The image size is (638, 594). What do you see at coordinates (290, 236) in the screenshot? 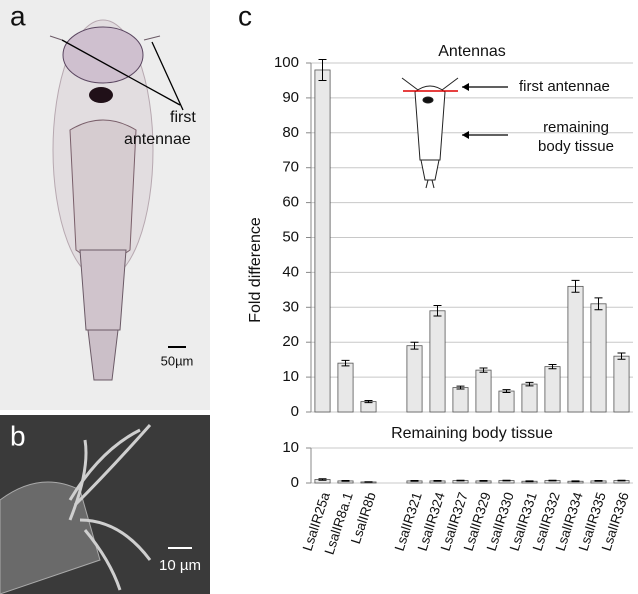
I see `y-tick-label: 50` at bounding box center [290, 236].